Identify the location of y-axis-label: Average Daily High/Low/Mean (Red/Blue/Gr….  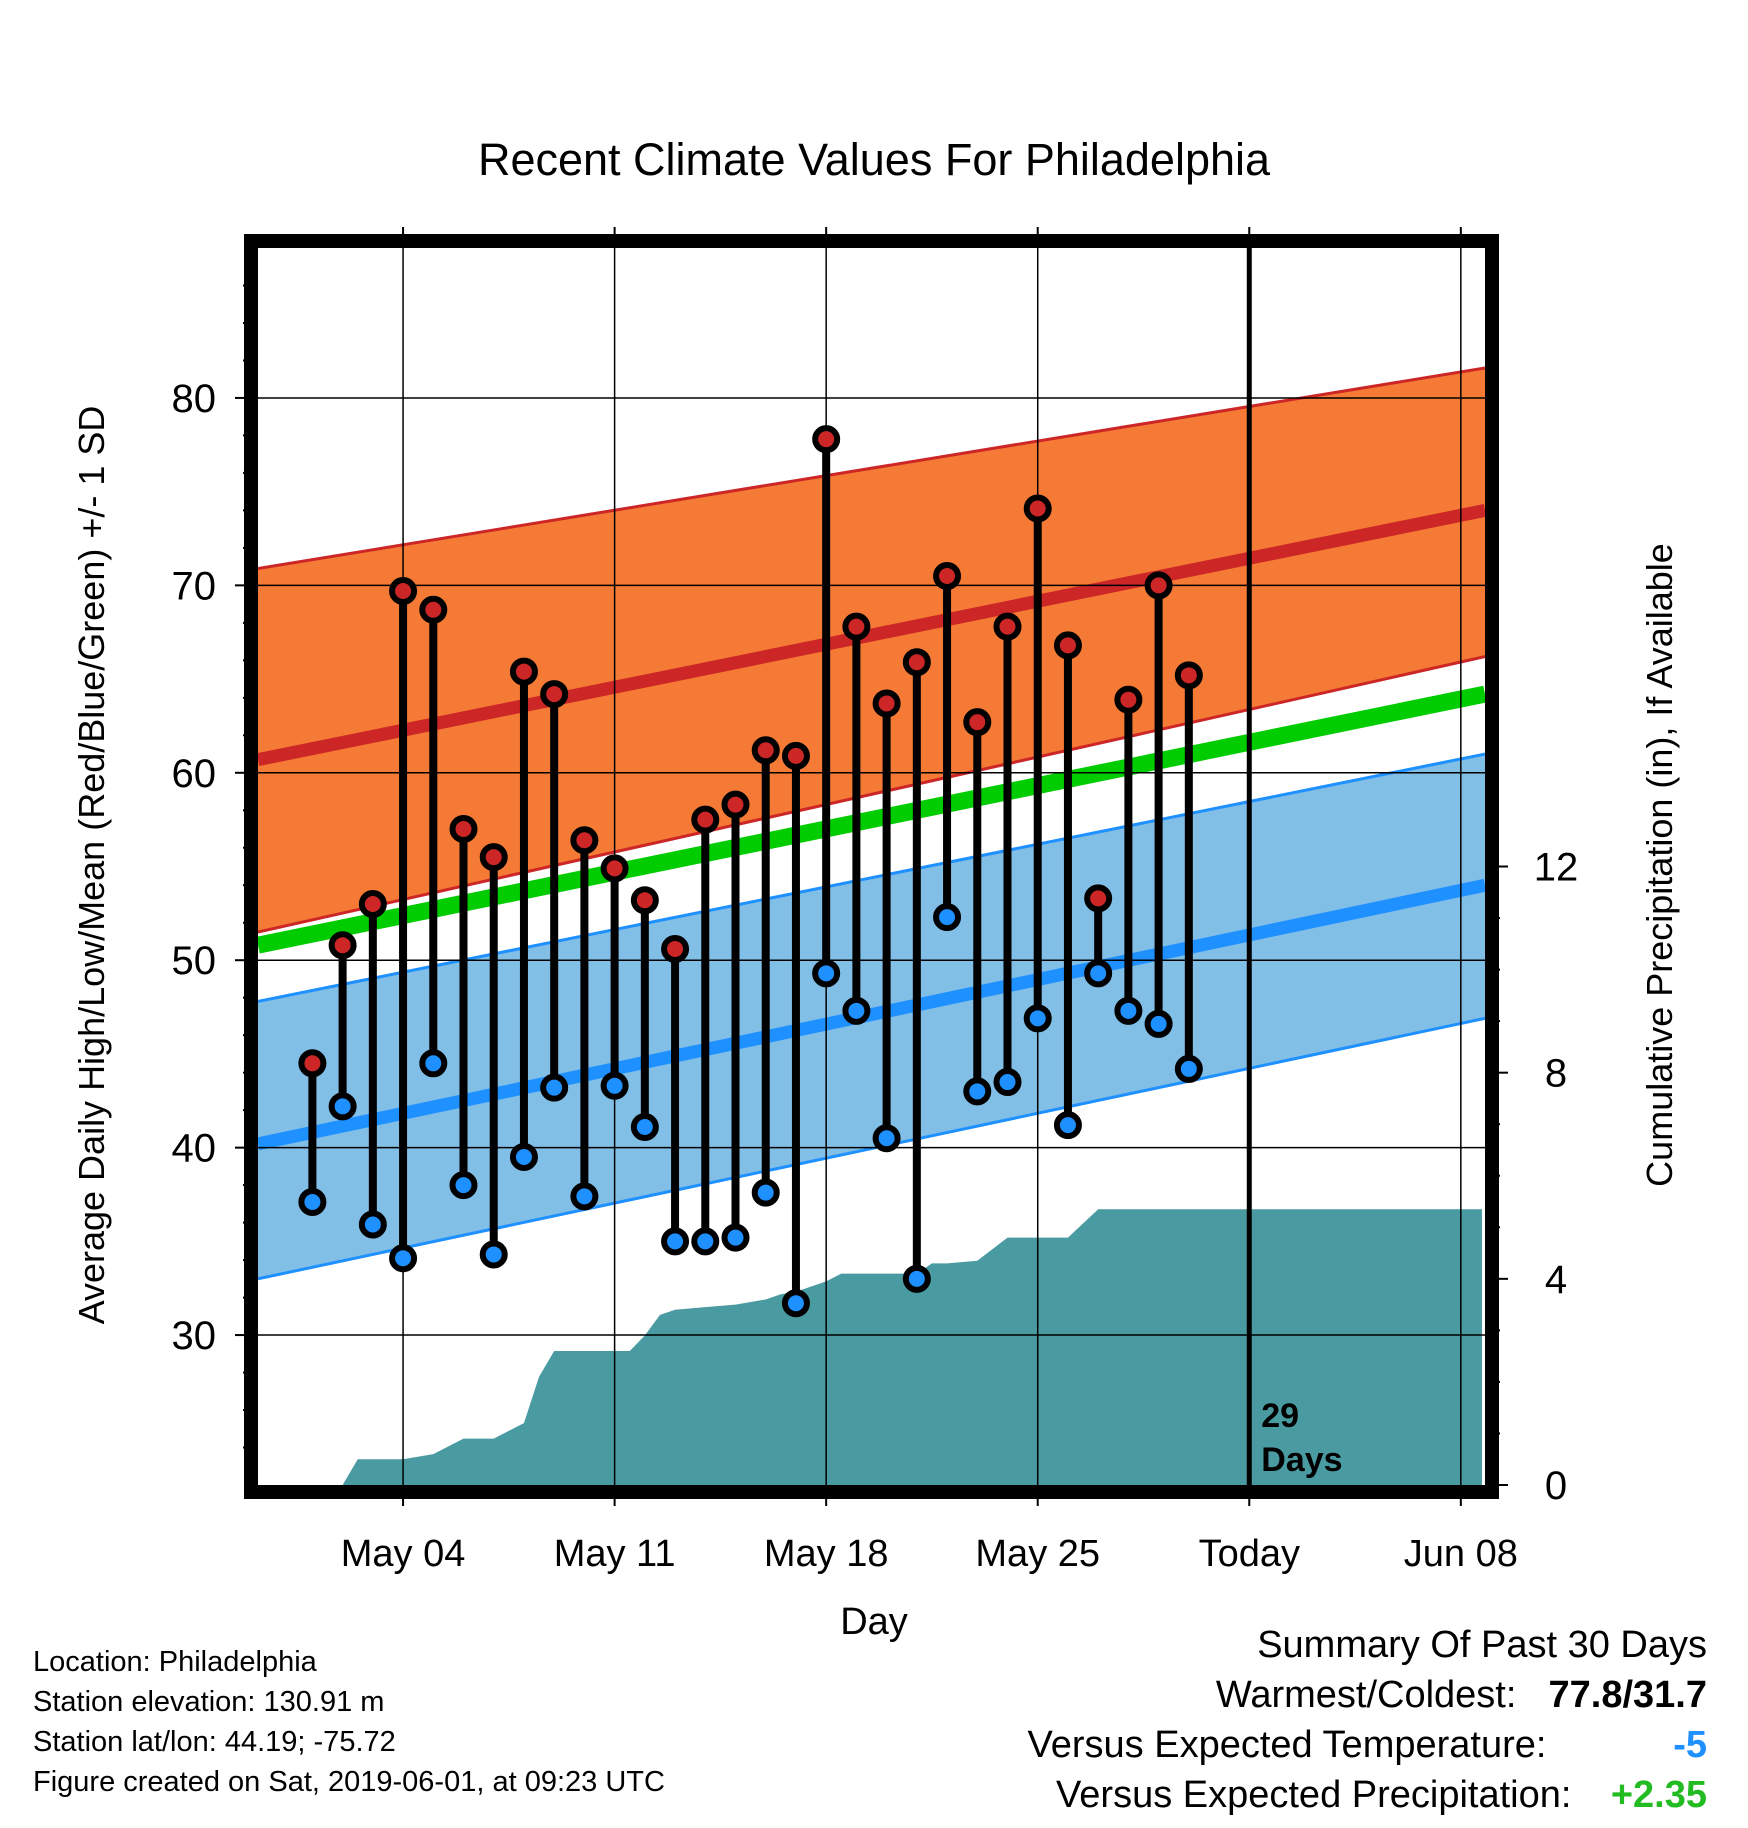
(91, 865).